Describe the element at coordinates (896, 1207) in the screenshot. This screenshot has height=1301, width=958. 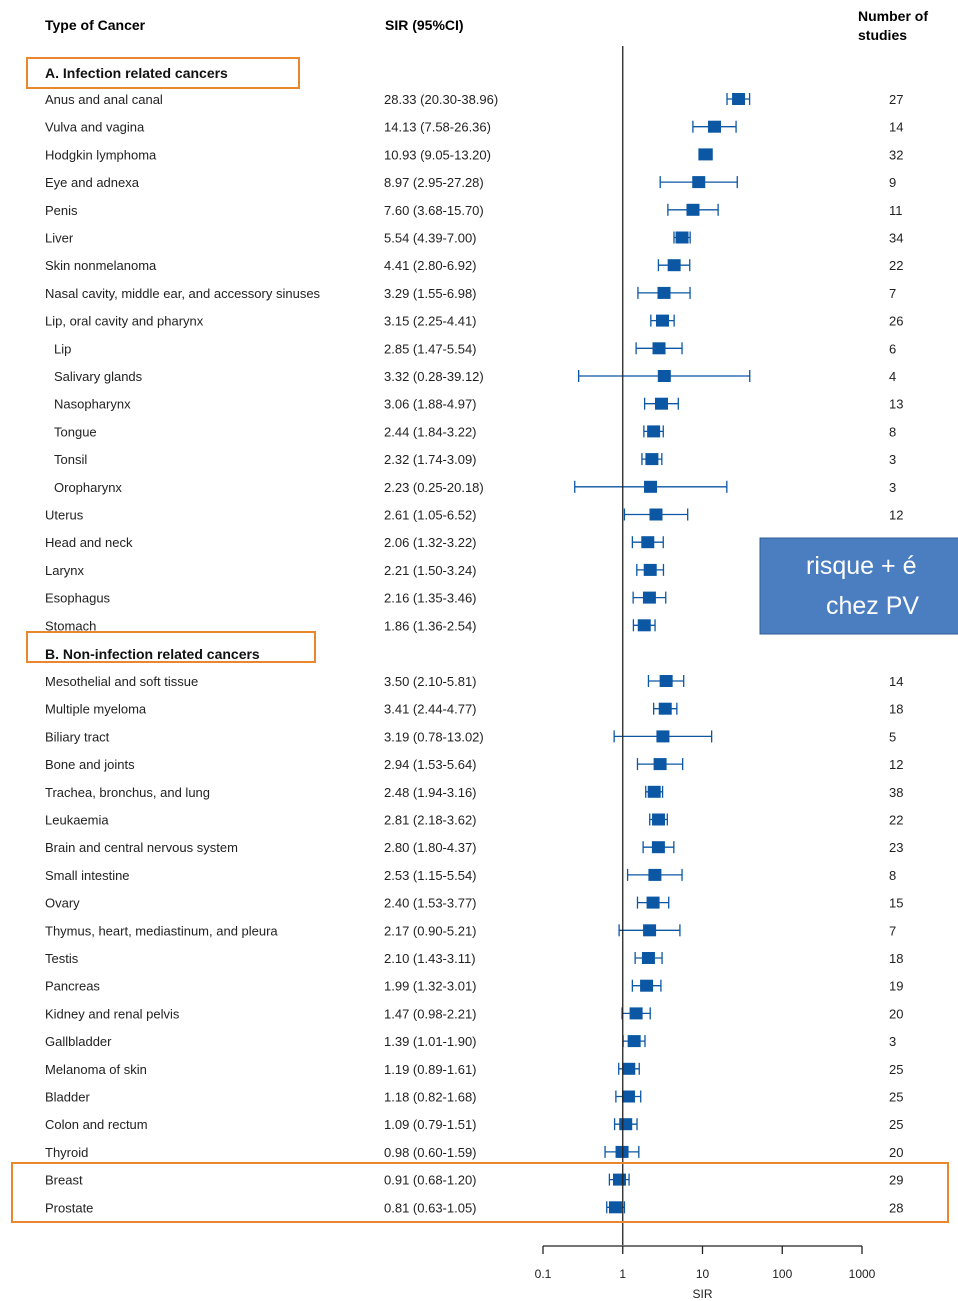
I see `row-studies: 28` at that location.